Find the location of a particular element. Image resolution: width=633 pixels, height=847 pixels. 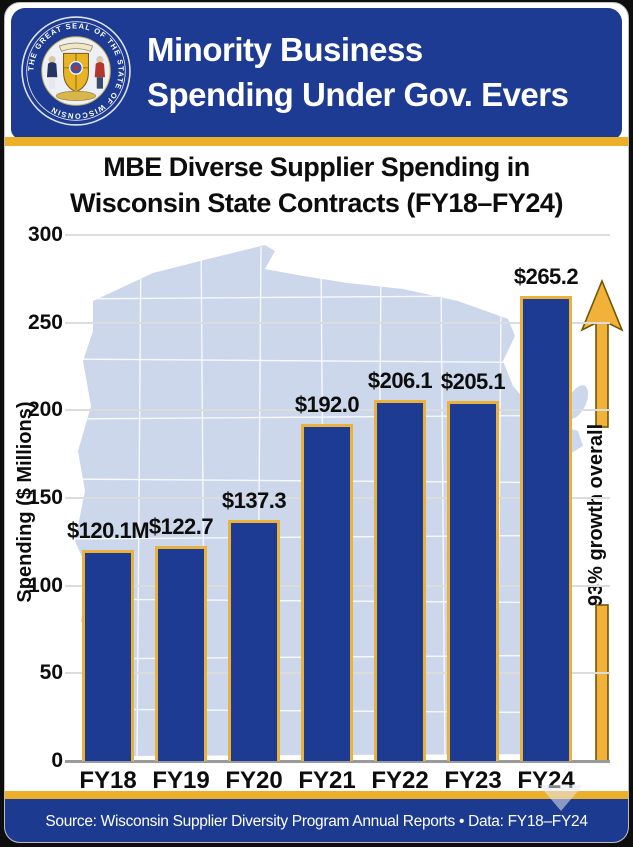

y-tick-label: 250 is located at coordinates (45, 322).